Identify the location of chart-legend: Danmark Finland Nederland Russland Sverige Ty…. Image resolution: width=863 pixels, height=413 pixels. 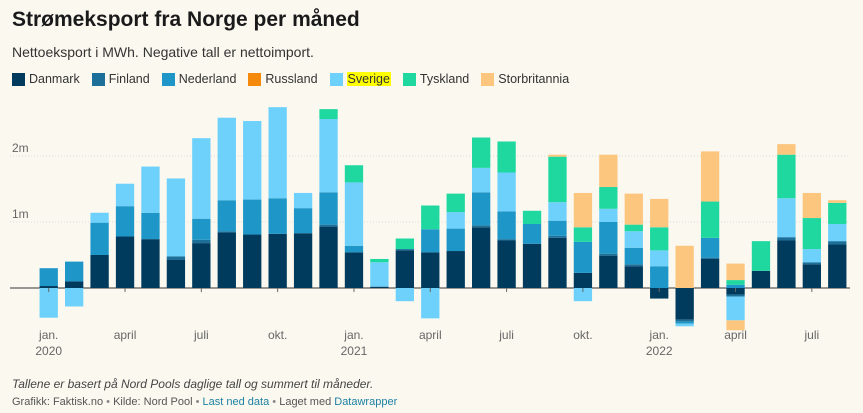
(290, 79).